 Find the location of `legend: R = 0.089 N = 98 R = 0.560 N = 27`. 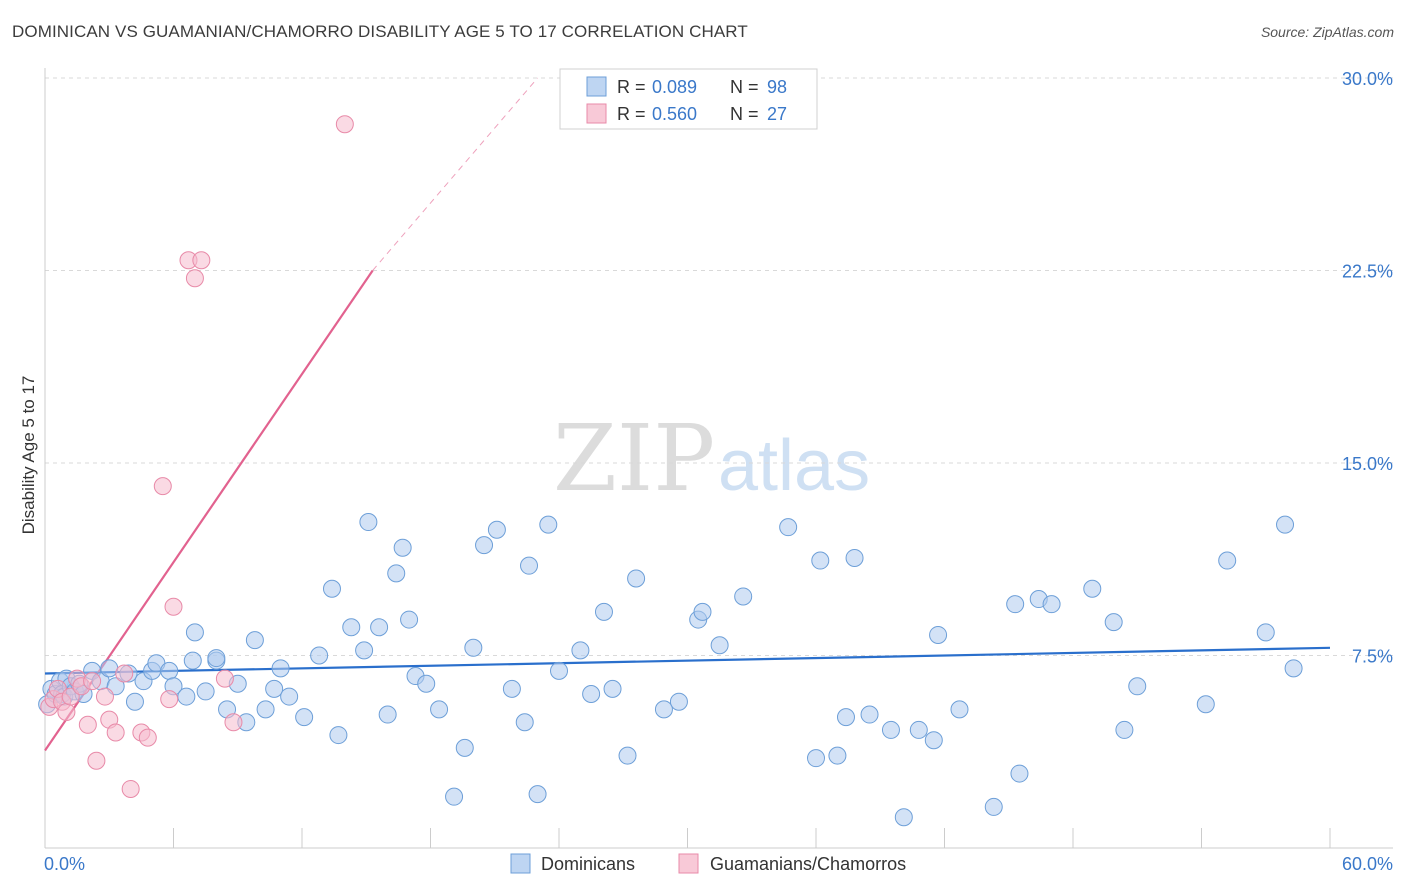

legend: R = 0.089 N = 98 R = 0.560 N = 27 is located at coordinates (688, 99).